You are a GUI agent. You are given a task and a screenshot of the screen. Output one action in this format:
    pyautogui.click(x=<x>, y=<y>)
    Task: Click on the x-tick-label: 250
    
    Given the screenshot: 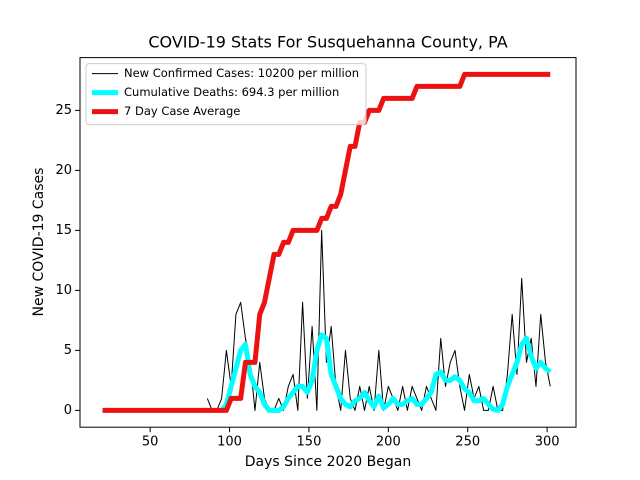 What is the action you would take?
    pyautogui.click(x=467, y=442)
    